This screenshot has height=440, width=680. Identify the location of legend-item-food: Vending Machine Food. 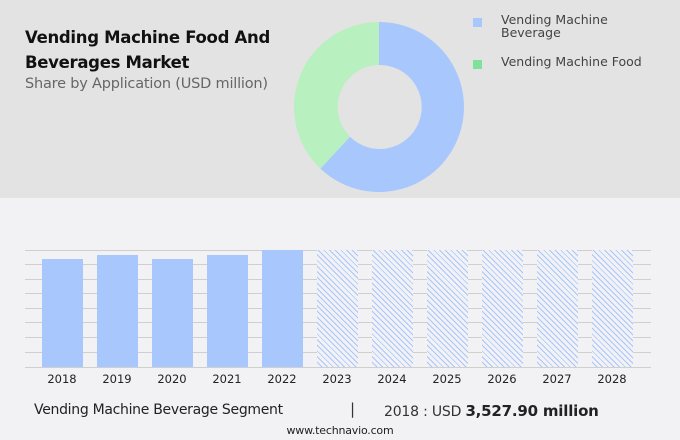
(557, 62).